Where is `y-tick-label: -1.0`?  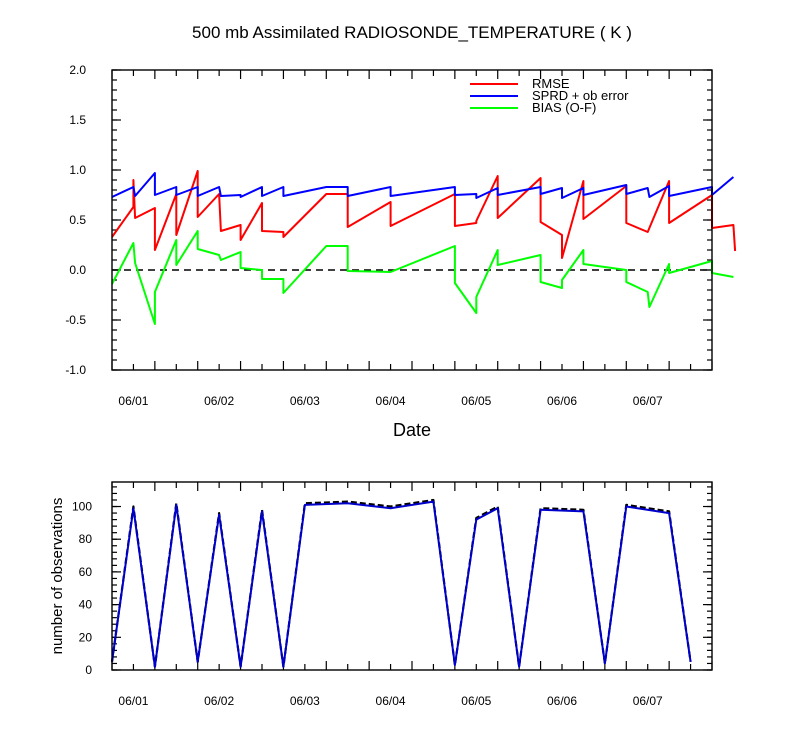
y-tick-label: -1.0 is located at coordinates (75, 370).